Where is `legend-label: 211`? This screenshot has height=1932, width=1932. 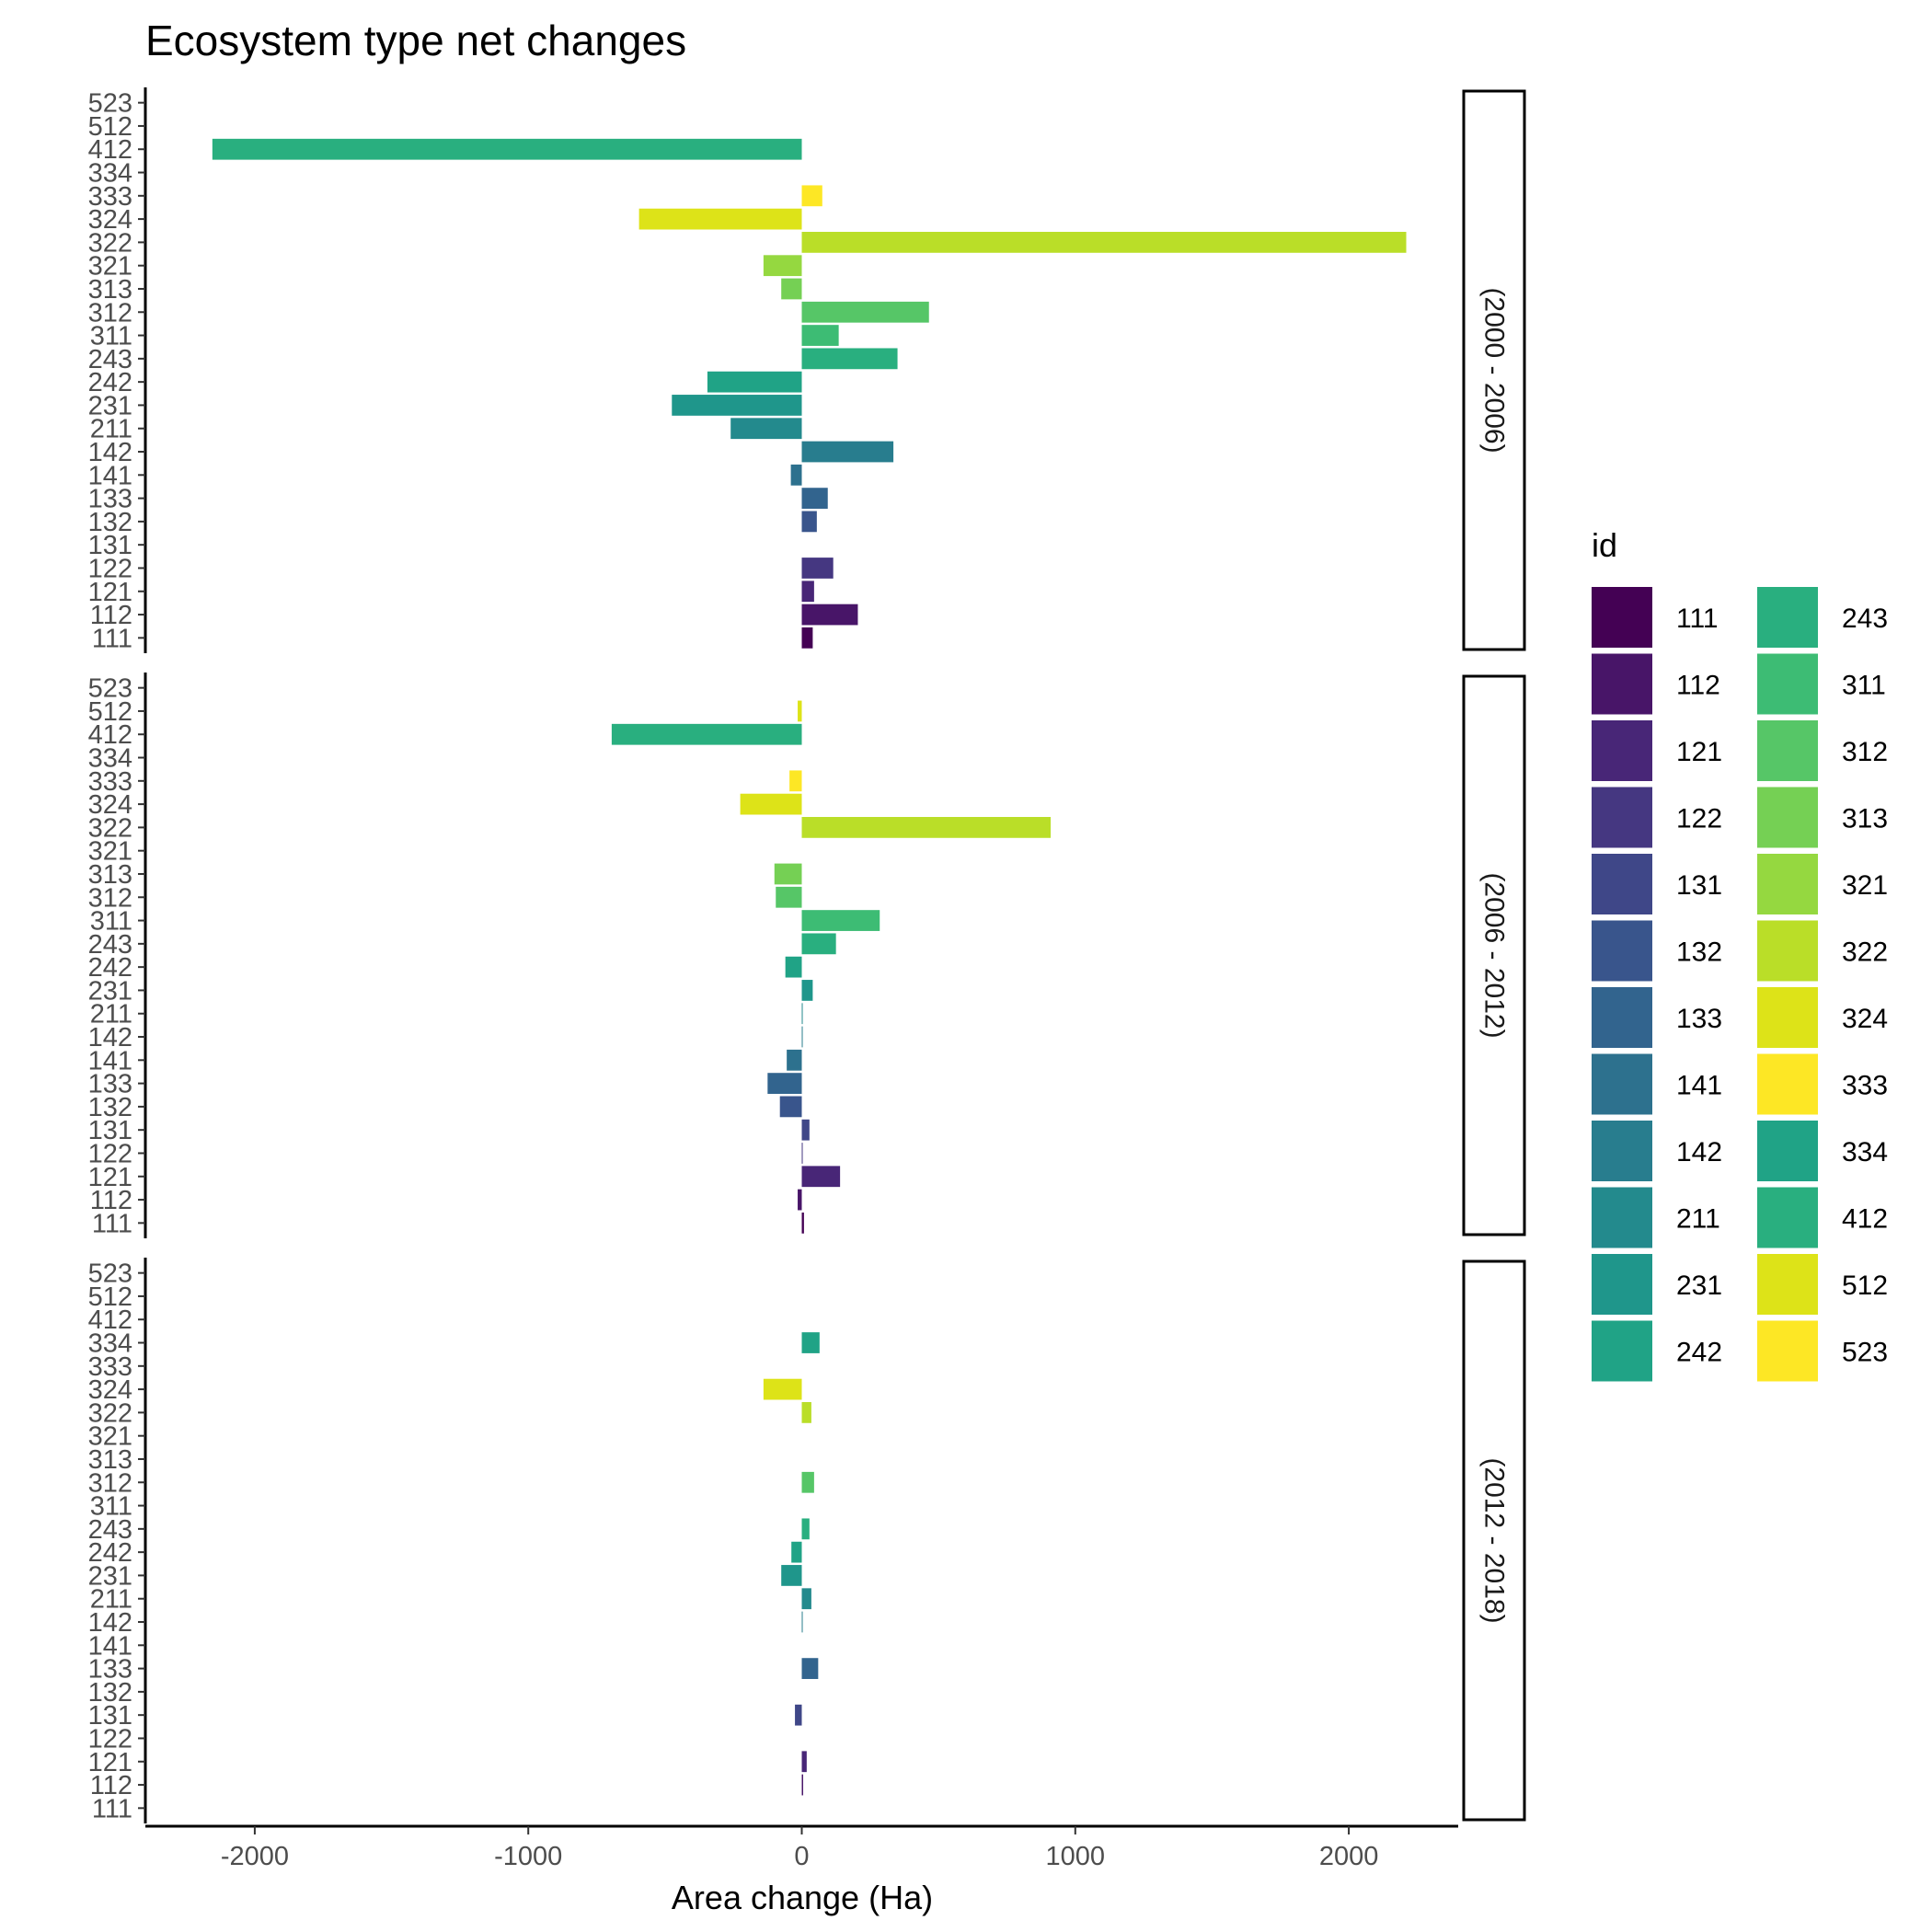 legend-label: 211 is located at coordinates (1698, 1219).